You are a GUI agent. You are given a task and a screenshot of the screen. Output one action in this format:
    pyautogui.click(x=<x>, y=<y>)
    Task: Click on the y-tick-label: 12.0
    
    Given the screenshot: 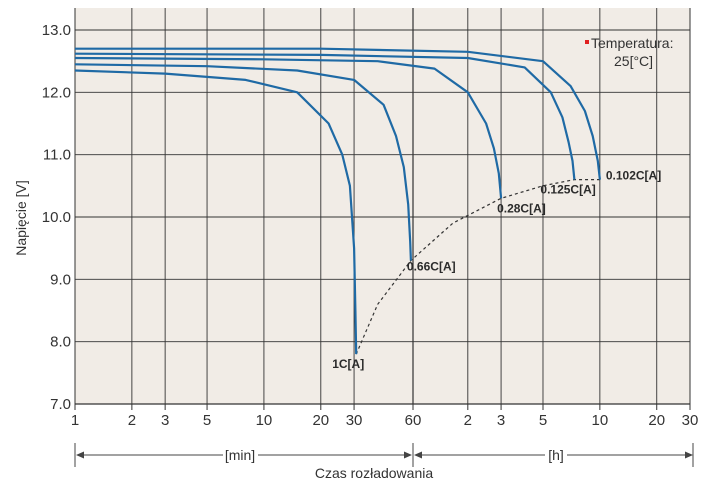 What is the action you would take?
    pyautogui.click(x=56, y=92)
    